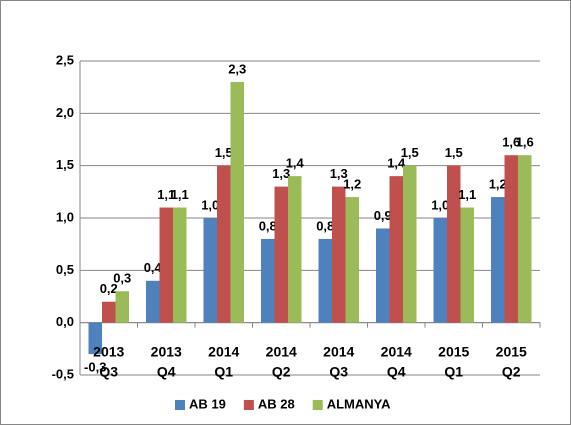 The image size is (571, 425). I want to click on y-tick-label: 2,5, so click(65, 59).